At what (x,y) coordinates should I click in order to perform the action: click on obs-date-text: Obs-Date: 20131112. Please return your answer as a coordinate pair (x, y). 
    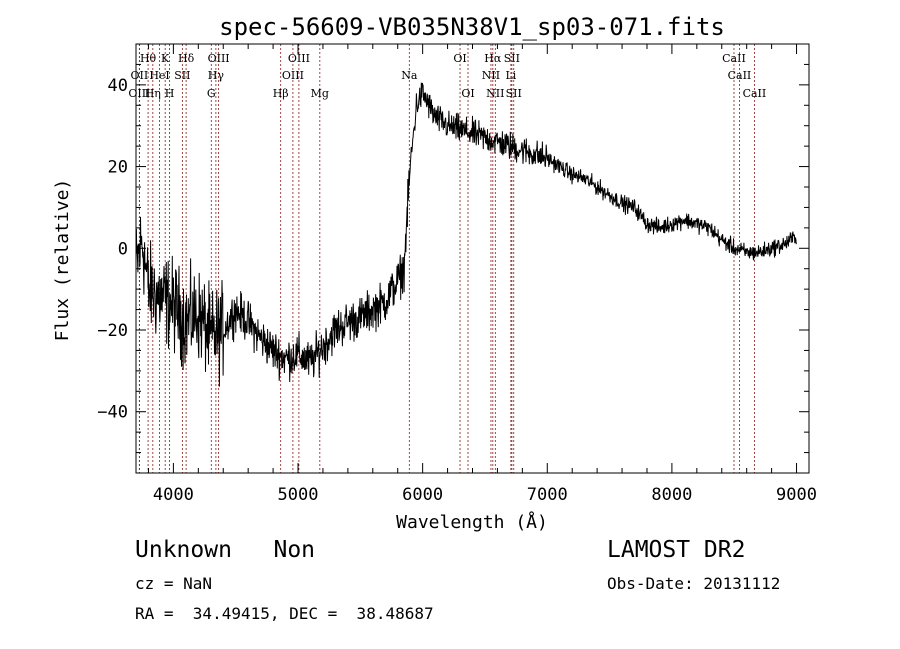
    Looking at the image, I should click on (694, 583).